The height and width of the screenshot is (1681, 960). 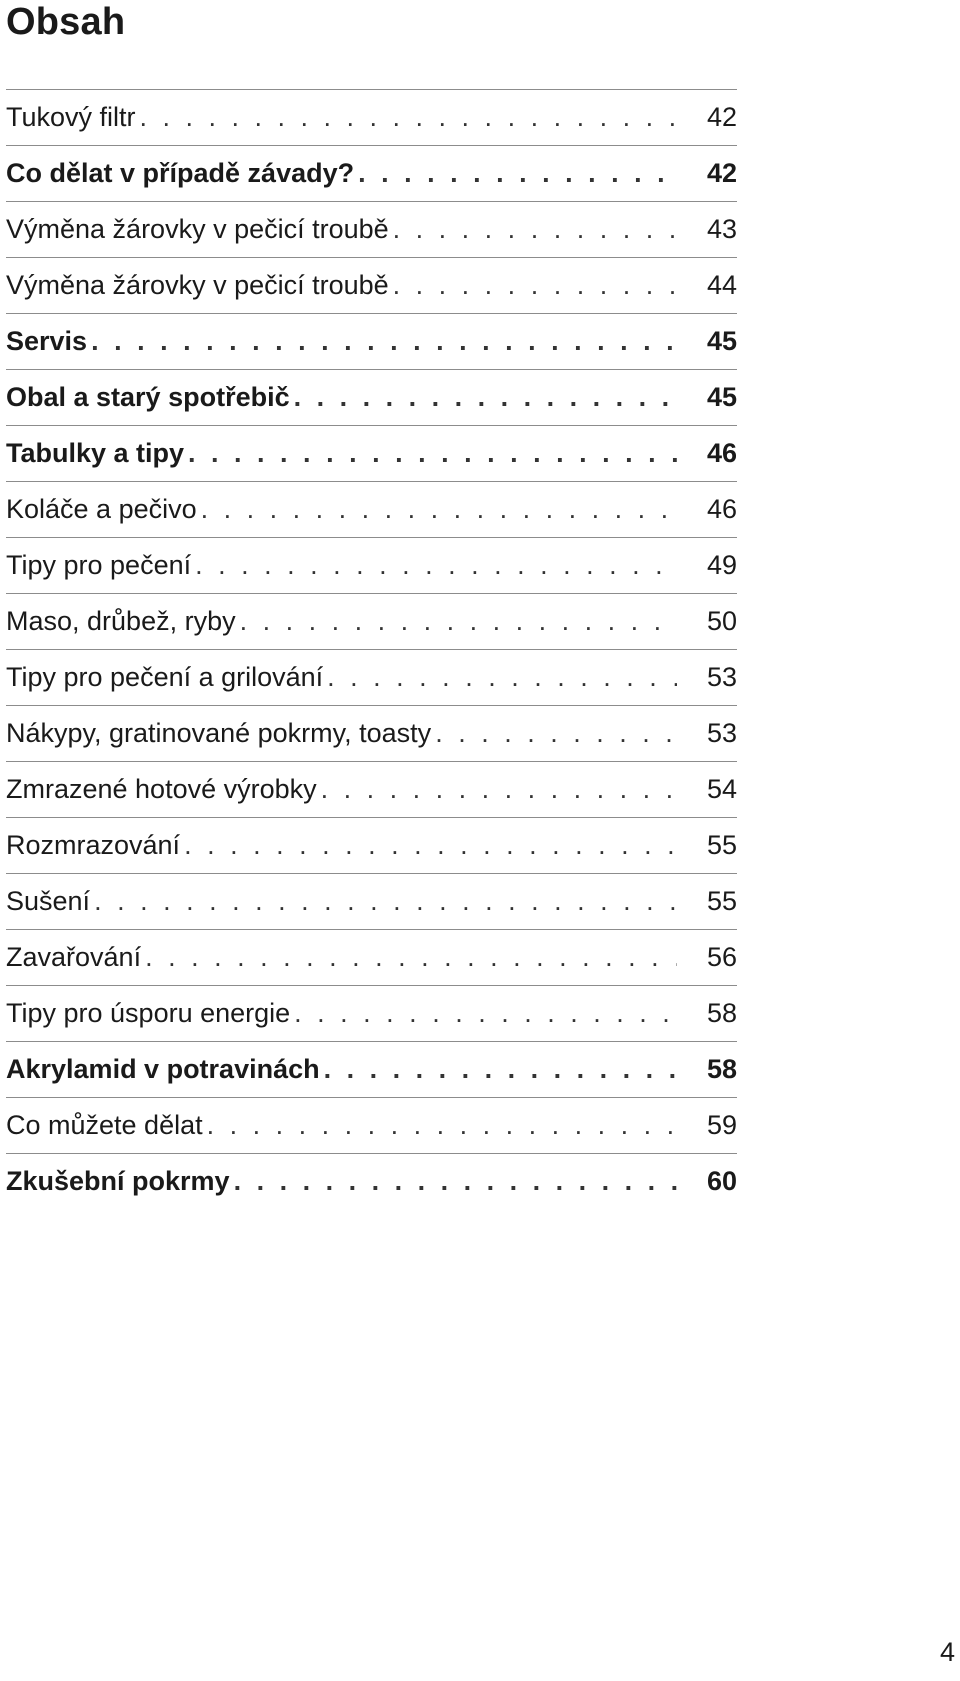 What do you see at coordinates (71, 117) in the screenshot?
I see `toc-entry-label: Tukový filtr` at bounding box center [71, 117].